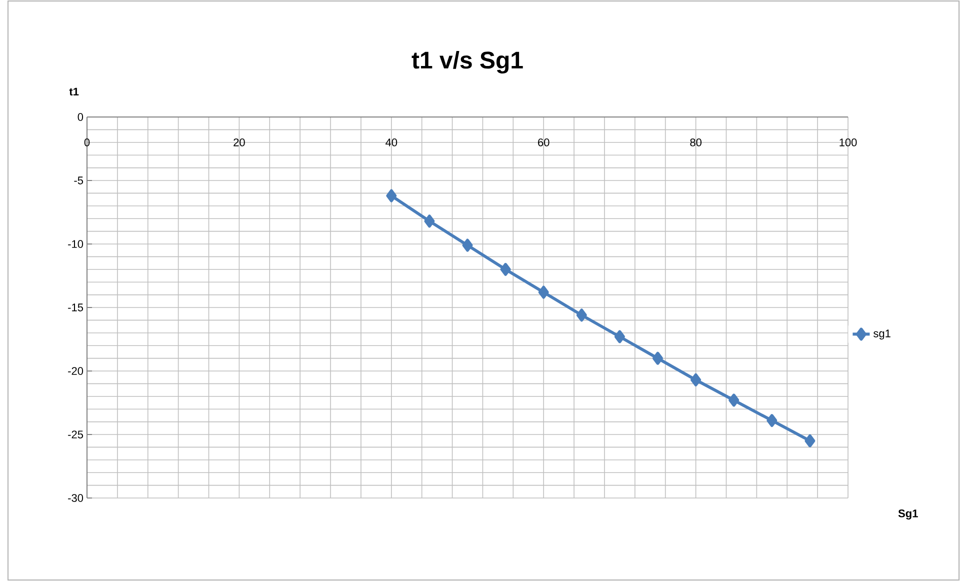 This screenshot has width=960, height=581. I want to click on x-tick-label: 0, so click(87, 142).